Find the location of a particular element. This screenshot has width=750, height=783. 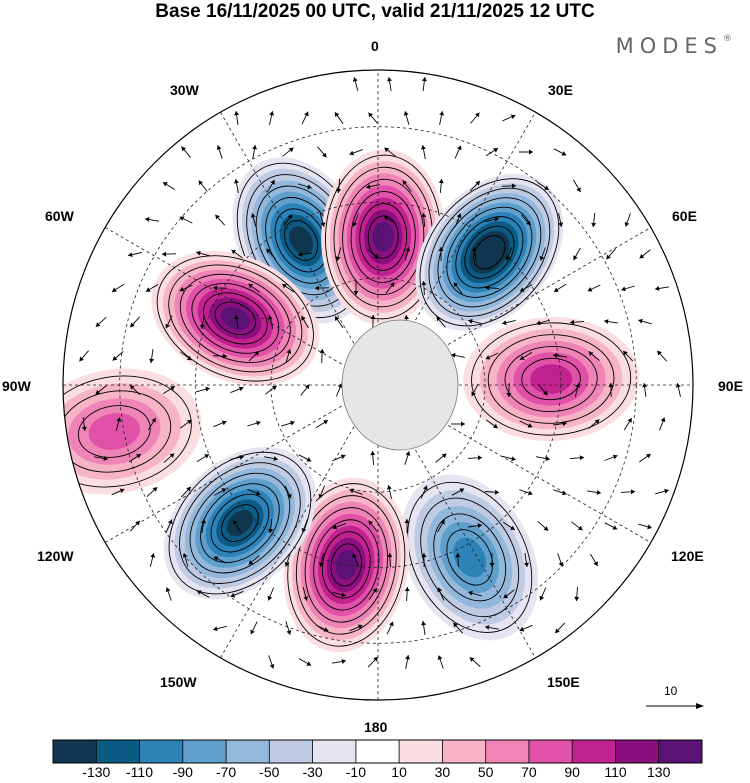

lon-label-0: 0 is located at coordinates (375, 46).